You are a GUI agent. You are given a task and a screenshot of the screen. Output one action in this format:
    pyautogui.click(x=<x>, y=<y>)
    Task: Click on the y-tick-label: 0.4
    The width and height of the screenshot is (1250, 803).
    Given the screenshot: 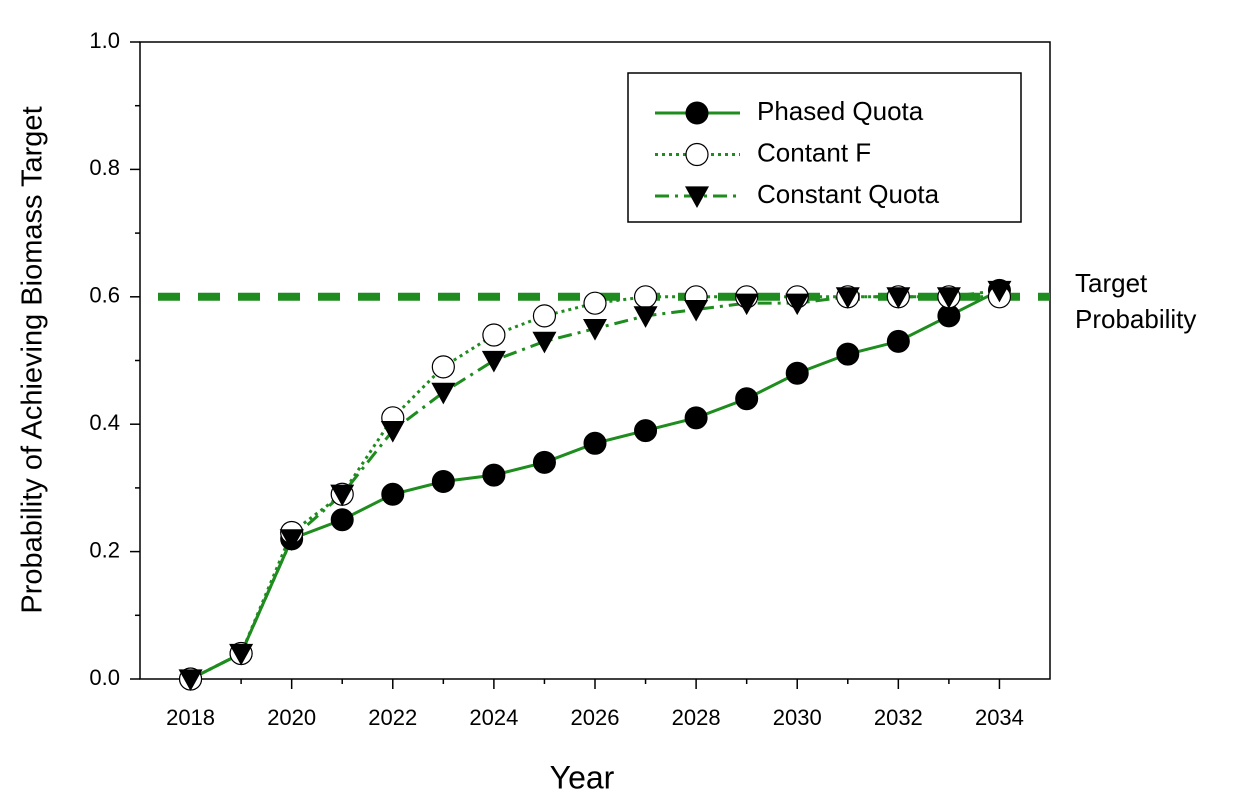 What is the action you would take?
    pyautogui.click(x=104, y=422)
    